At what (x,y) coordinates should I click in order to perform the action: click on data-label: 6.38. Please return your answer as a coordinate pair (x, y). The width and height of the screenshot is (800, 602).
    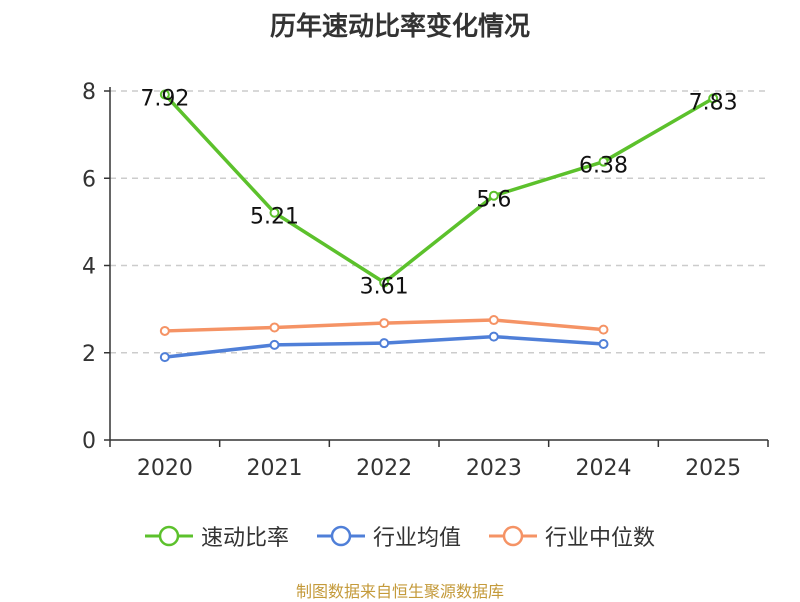
    Looking at the image, I should click on (603, 166).